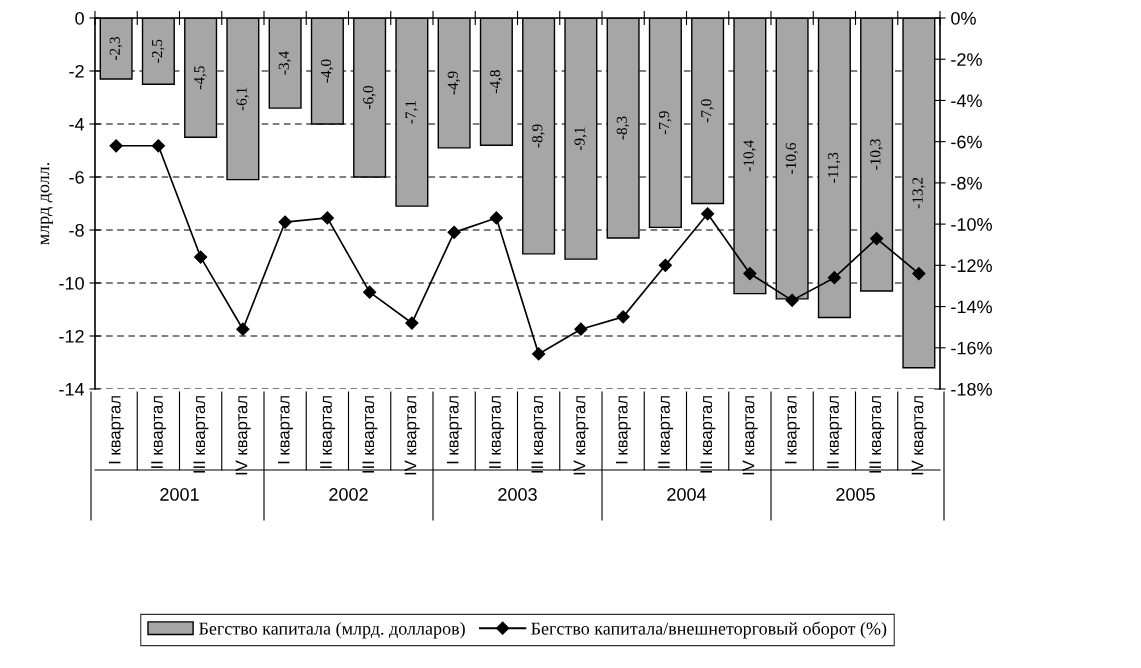  What do you see at coordinates (792, 158) in the screenshot?
I see `data-label: -10,6` at bounding box center [792, 158].